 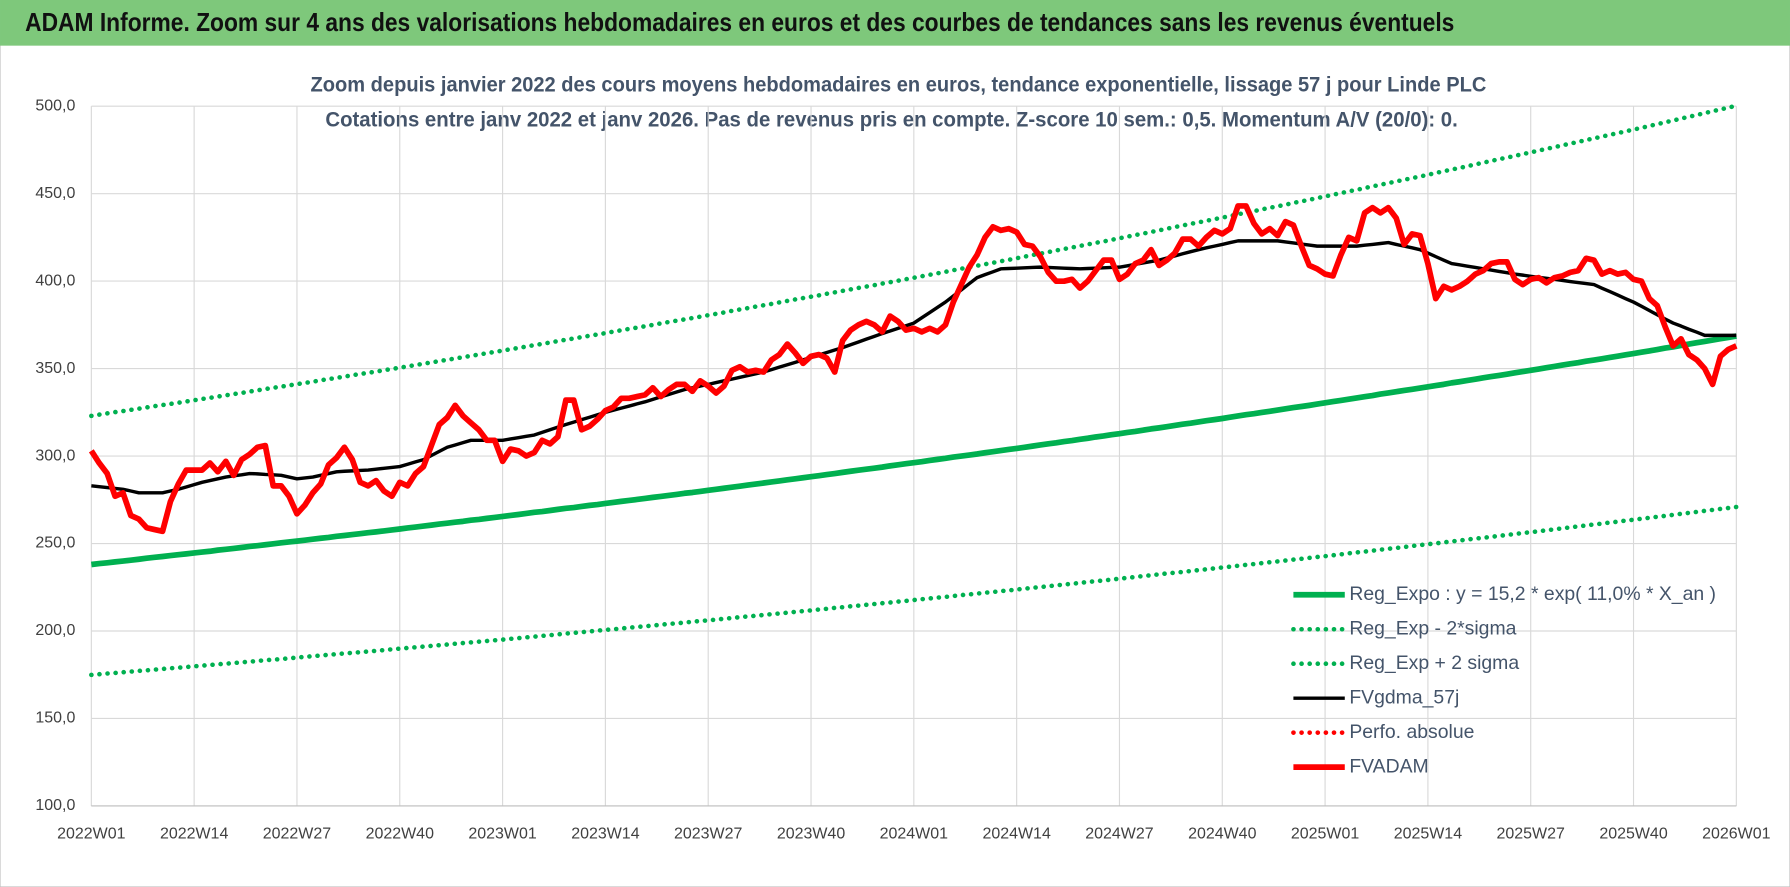 What do you see at coordinates (55, 455) in the screenshot?
I see `y-tick-label: 300,0` at bounding box center [55, 455].